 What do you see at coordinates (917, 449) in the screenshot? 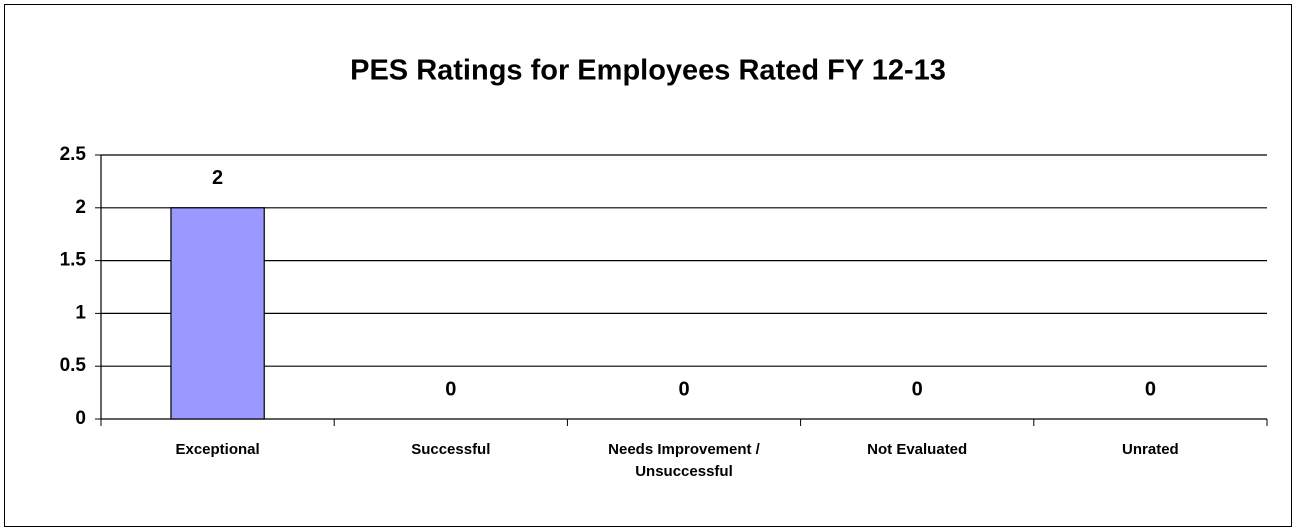
I see `x-tick-label: Not Evaluated` at bounding box center [917, 449].